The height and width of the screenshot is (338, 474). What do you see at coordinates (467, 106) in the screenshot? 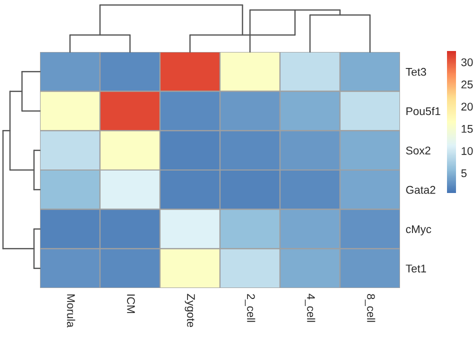
I see `color-bar-label: 20` at bounding box center [467, 106].